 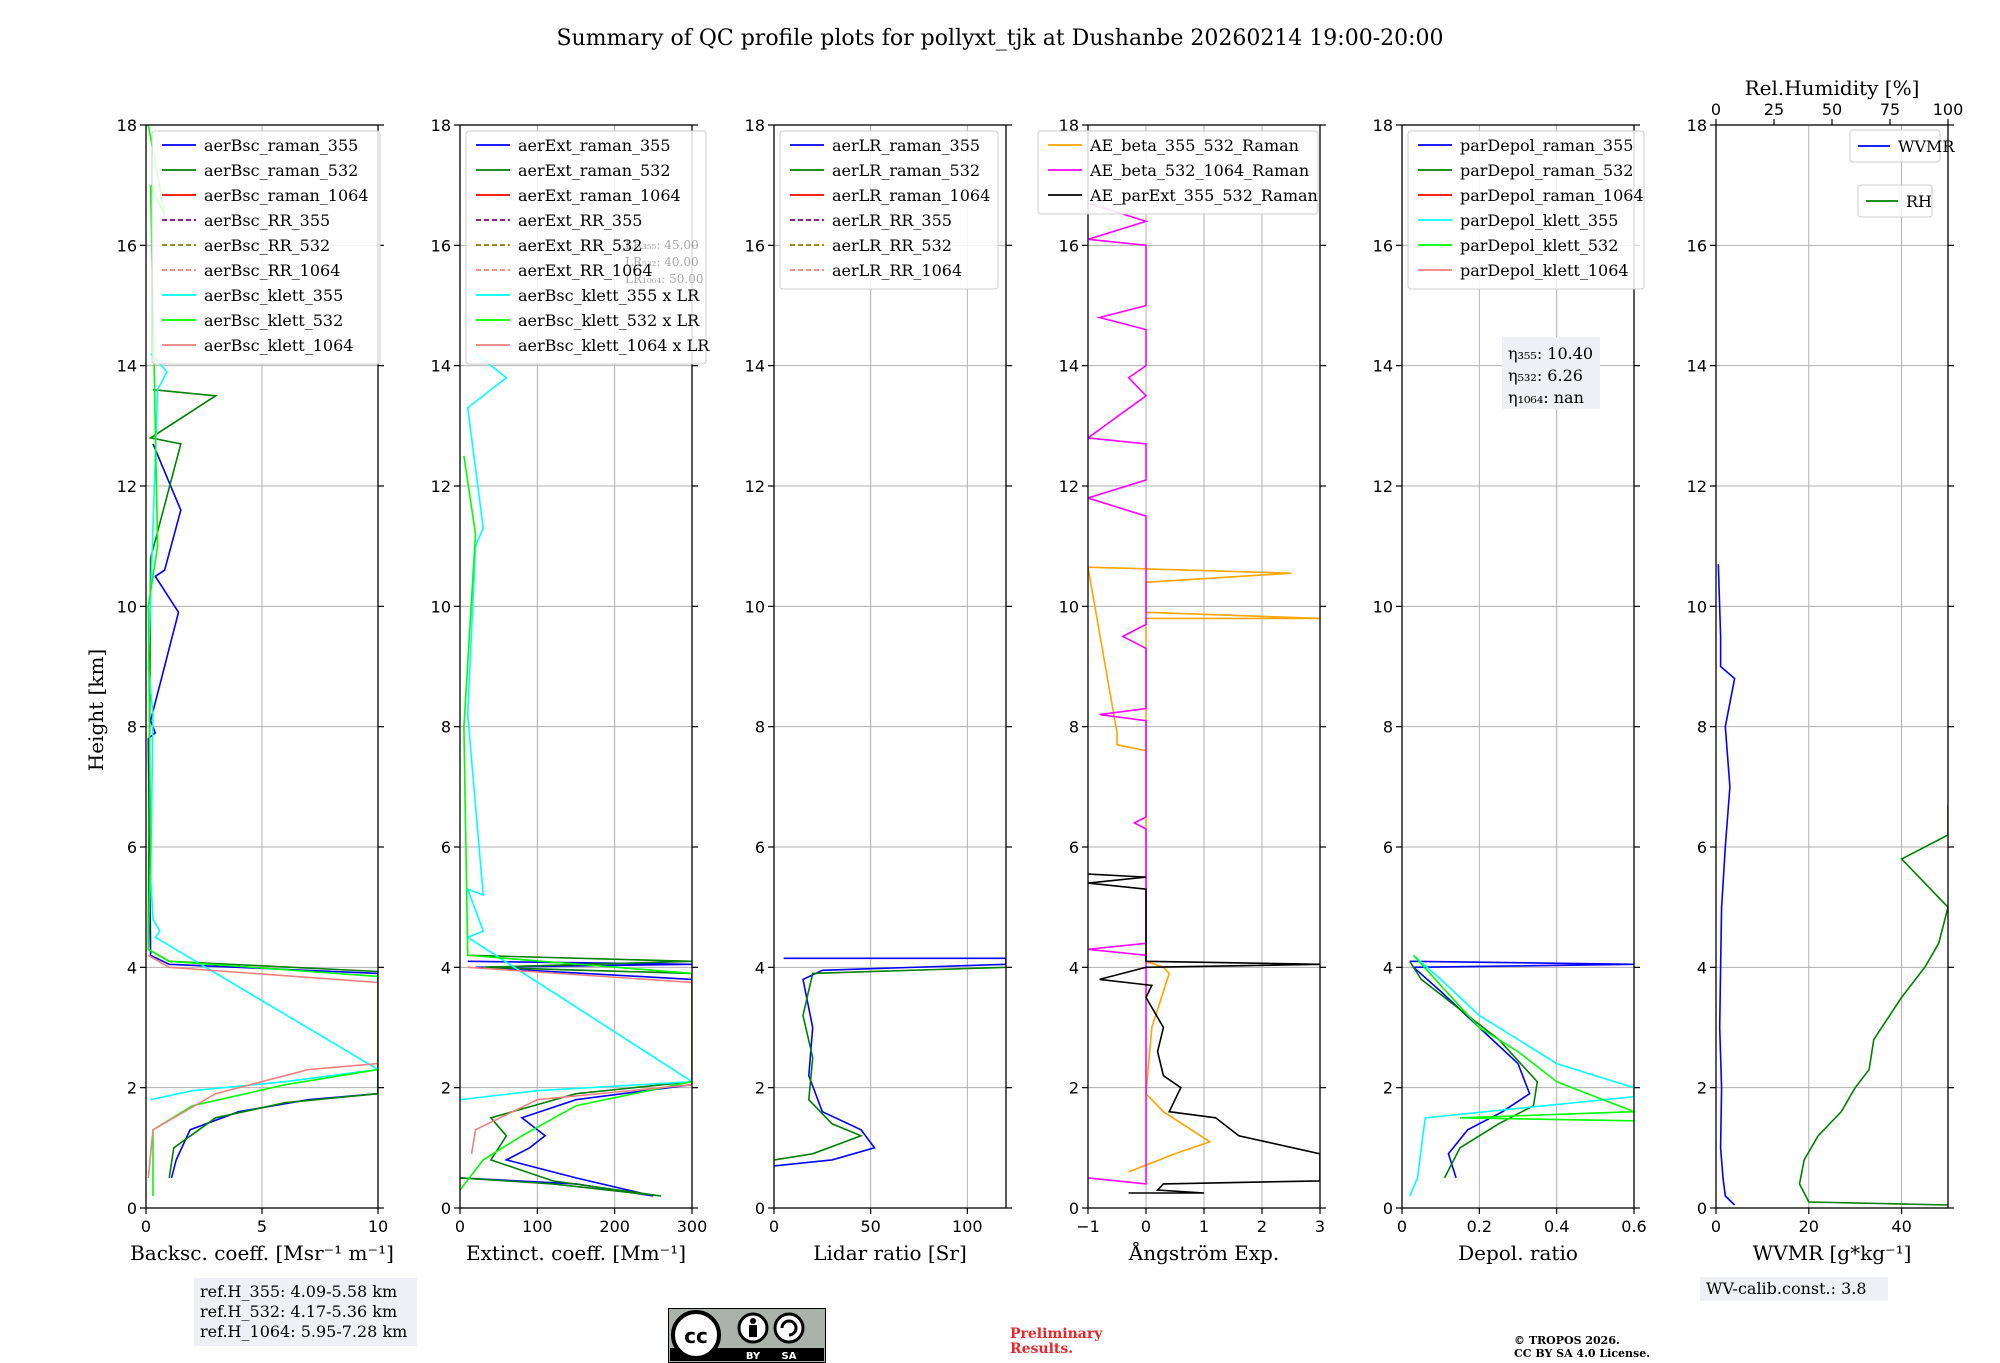 What do you see at coordinates (1551, 373) in the screenshot?
I see `eta-info-box` at bounding box center [1551, 373].